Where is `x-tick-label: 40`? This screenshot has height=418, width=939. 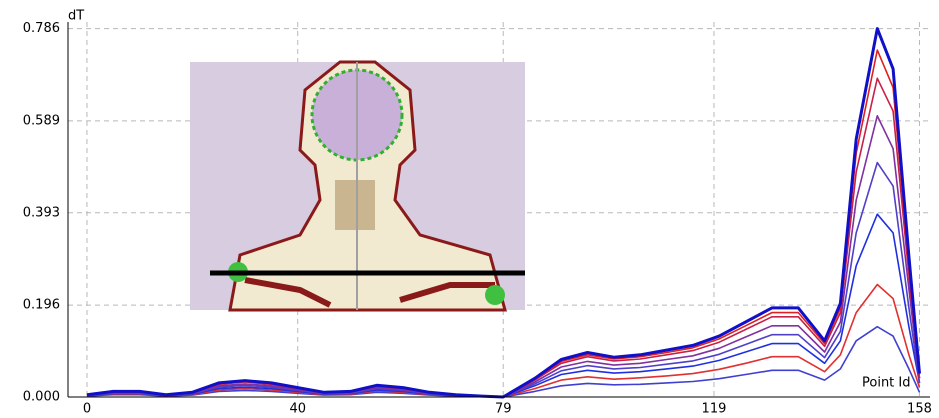
x-tick-label: 40 is located at coordinates (297, 409).